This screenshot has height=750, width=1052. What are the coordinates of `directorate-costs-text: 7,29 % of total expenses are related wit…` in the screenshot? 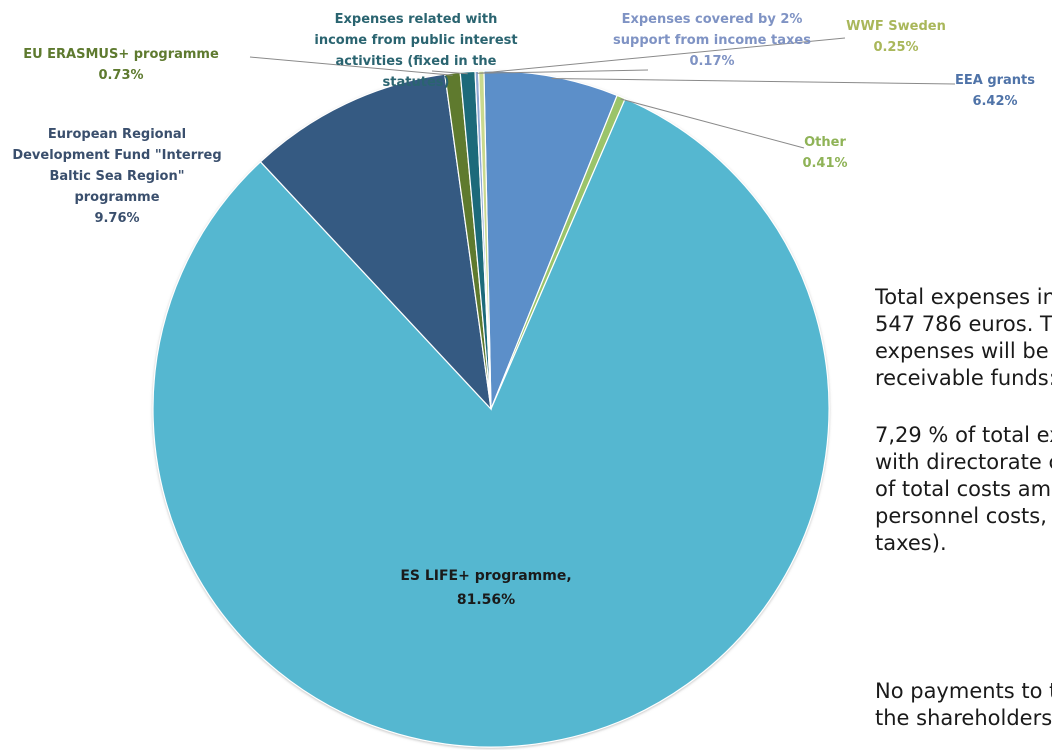 It's located at (963, 489).